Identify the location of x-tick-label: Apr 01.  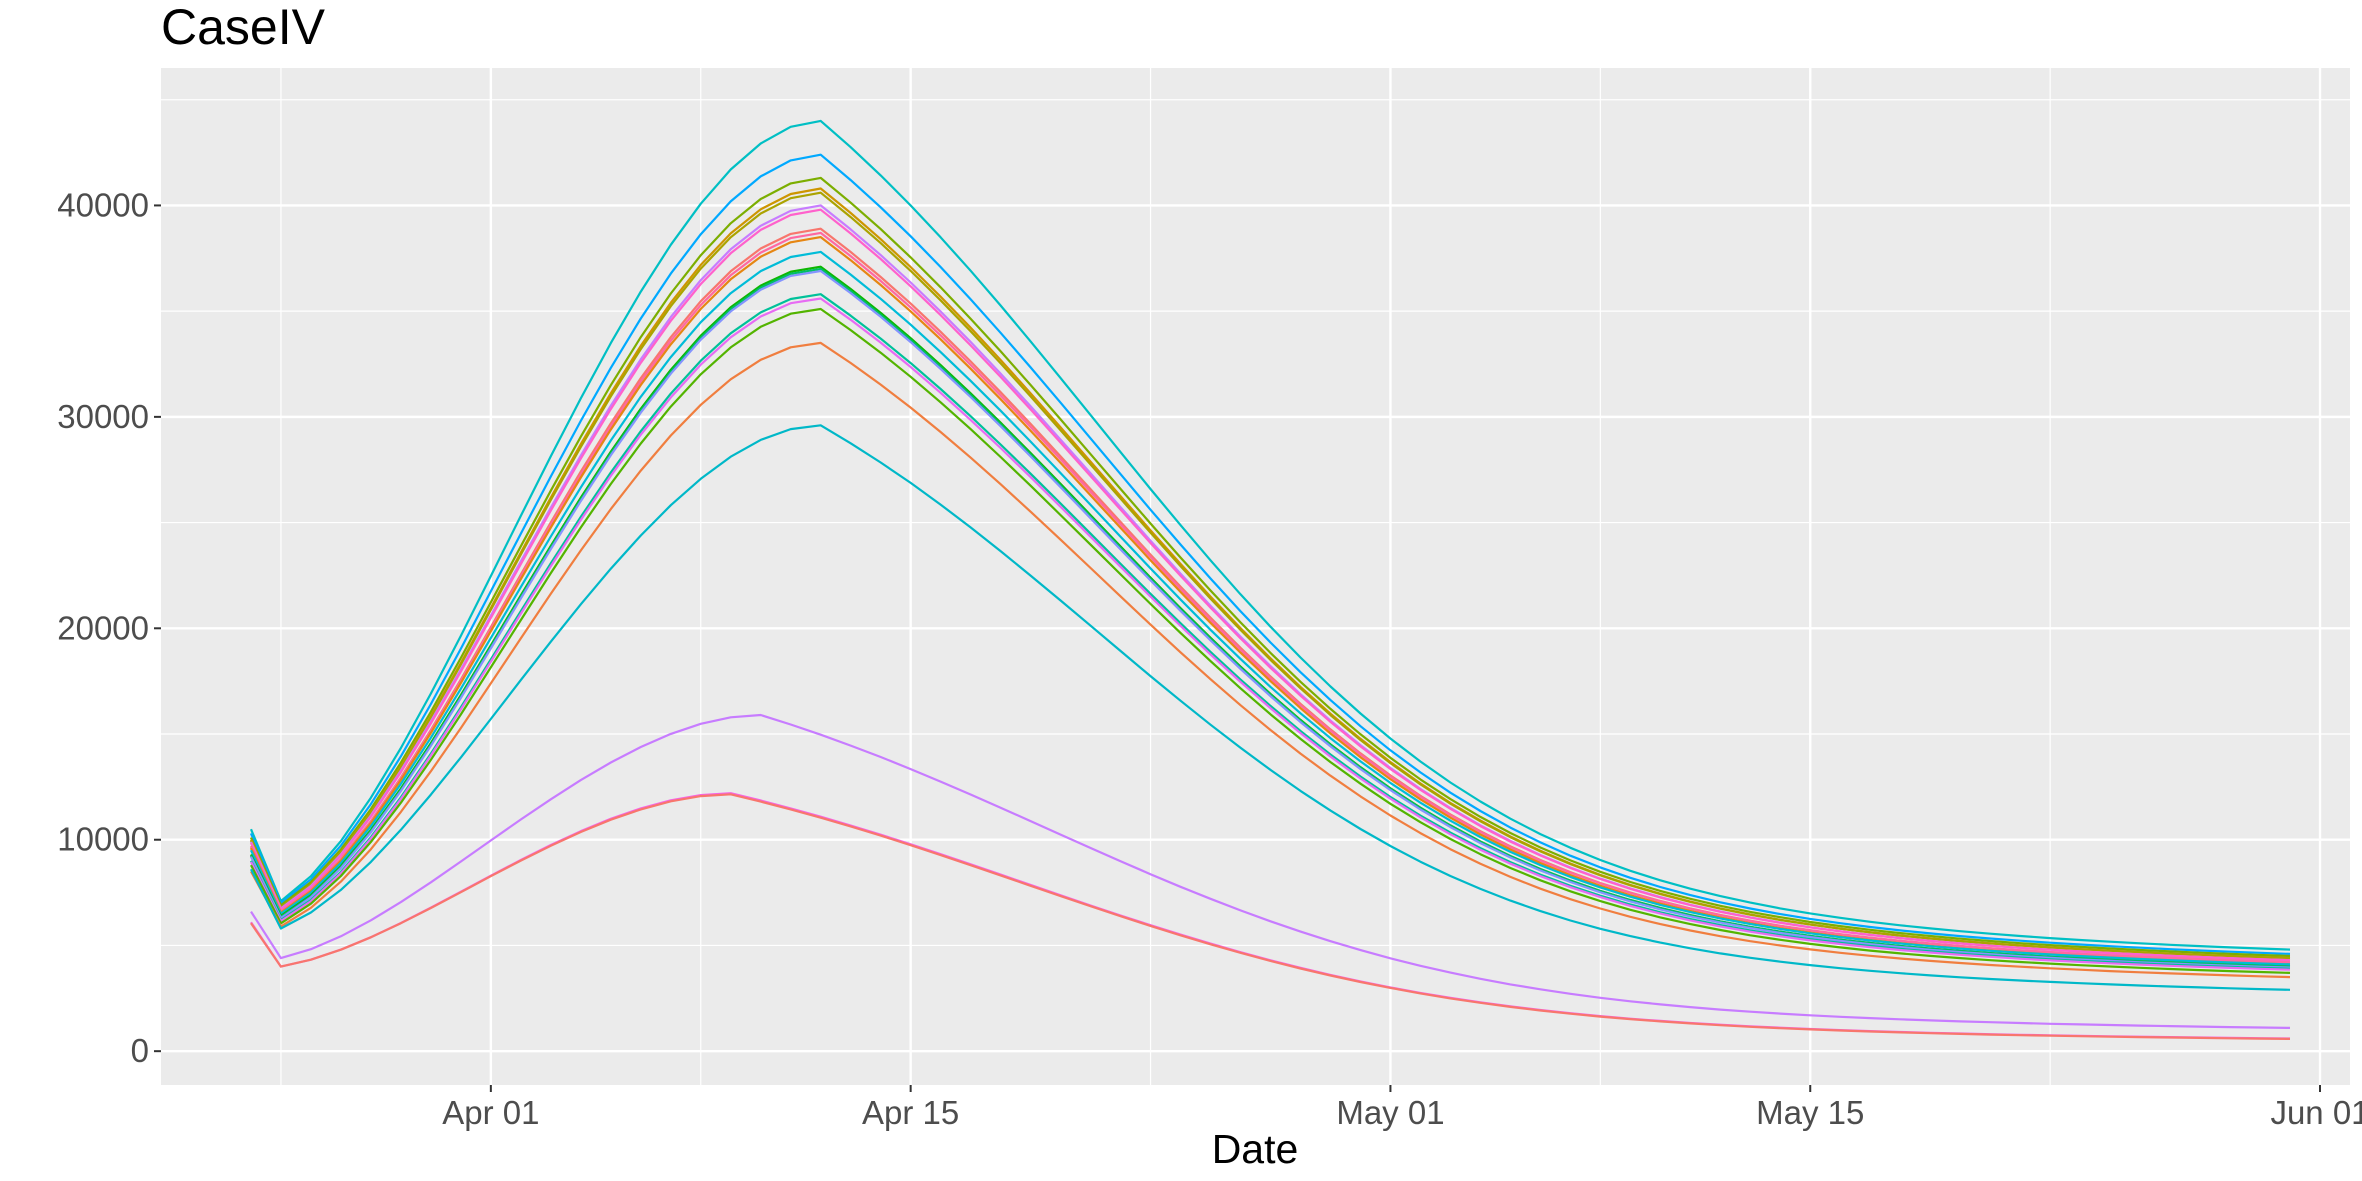
(490, 1112).